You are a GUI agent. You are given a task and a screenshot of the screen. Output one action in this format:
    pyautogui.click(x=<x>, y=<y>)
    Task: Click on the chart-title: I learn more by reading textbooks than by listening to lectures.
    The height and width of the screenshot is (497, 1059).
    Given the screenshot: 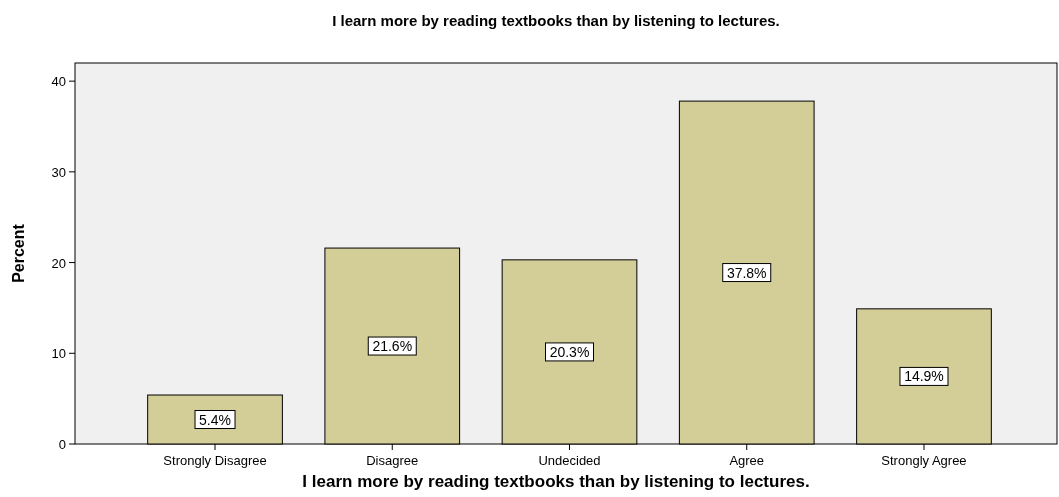 What is the action you would take?
    pyautogui.click(x=556, y=20)
    